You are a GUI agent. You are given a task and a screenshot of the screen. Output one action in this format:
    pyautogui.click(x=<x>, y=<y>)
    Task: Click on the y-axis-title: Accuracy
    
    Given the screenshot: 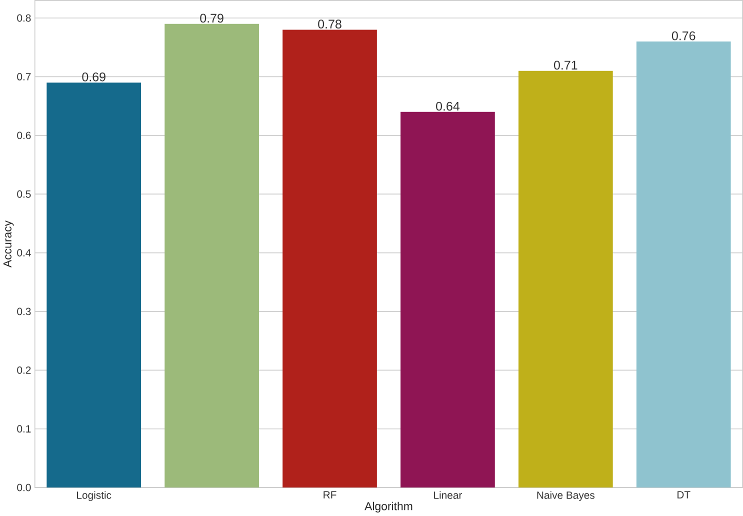 What is the action you would take?
    pyautogui.click(x=8, y=244)
    